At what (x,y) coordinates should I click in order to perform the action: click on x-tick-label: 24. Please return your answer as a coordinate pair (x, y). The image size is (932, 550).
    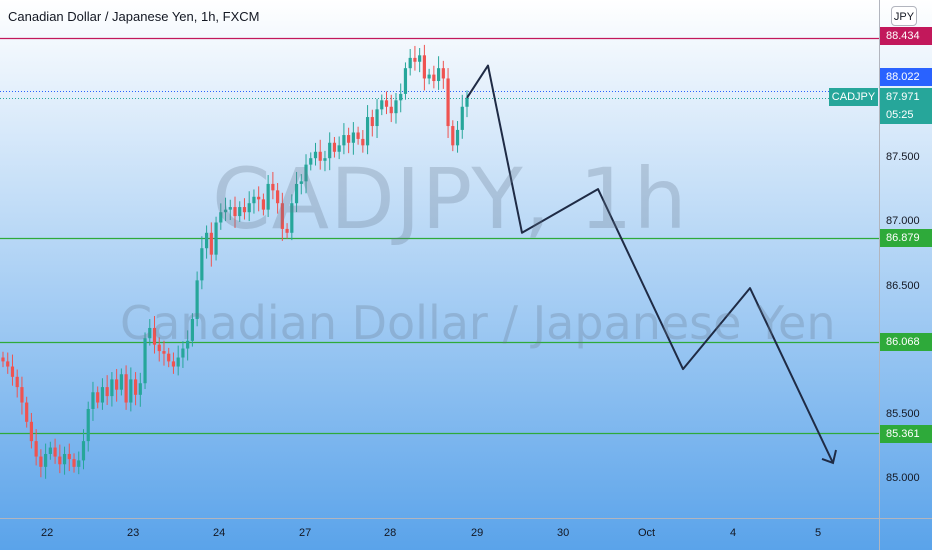
    Looking at the image, I should click on (219, 533).